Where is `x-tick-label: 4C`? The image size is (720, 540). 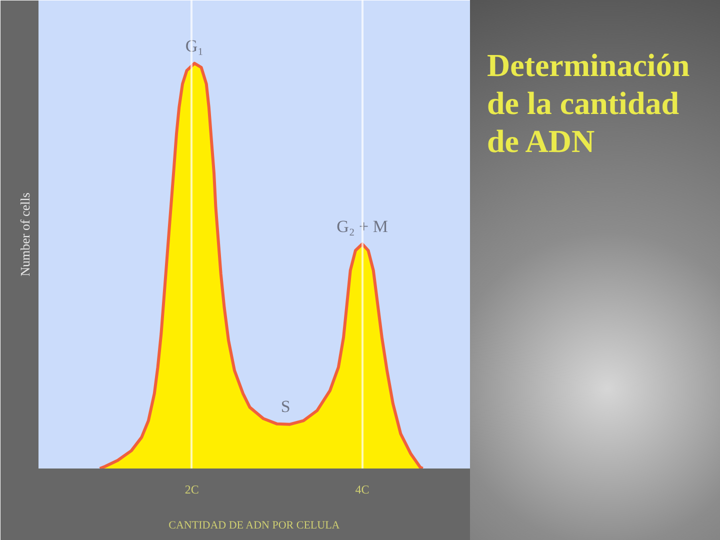 x-tick-label: 4C is located at coordinates (362, 489).